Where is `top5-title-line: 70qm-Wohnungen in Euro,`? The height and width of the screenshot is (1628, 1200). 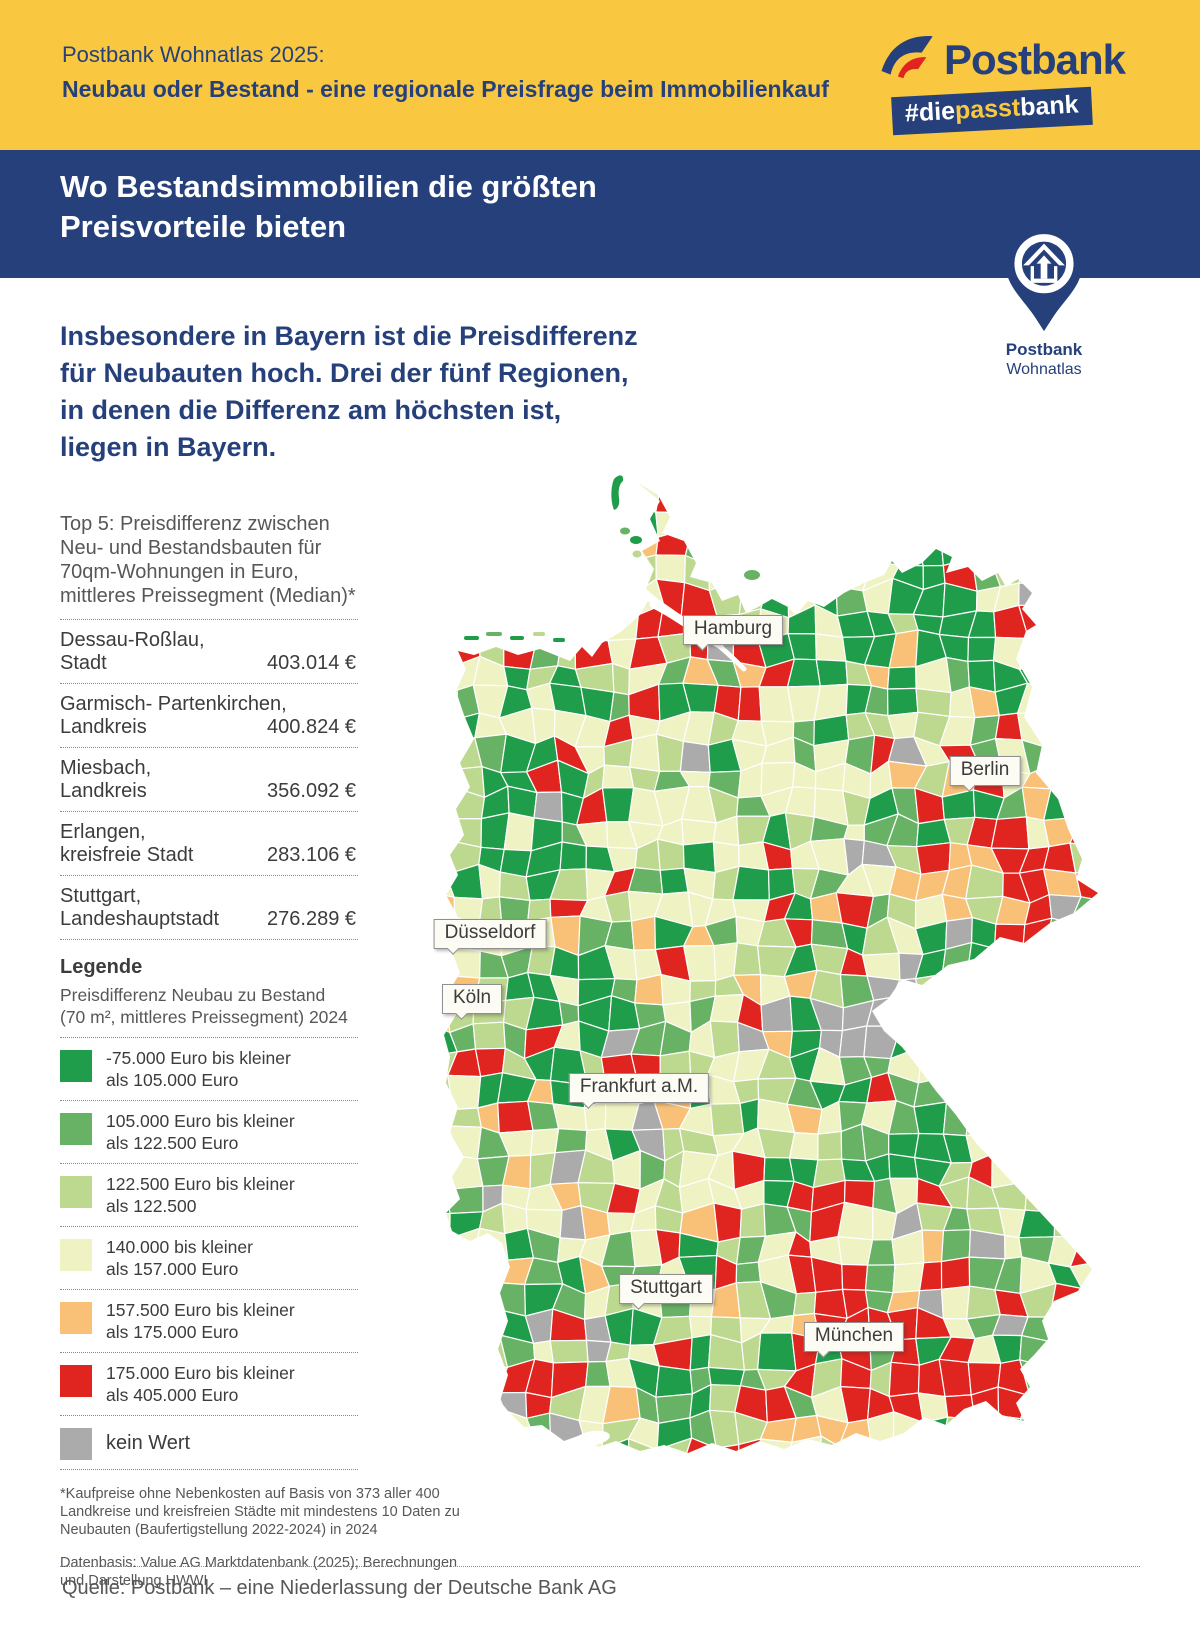
top5-title-line: 70qm-Wohnungen in Euro, is located at coordinates (179, 572).